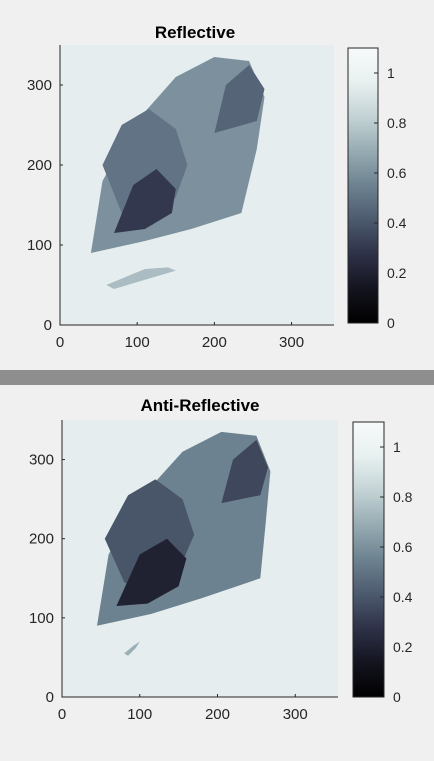 This screenshot has width=434, height=761. What do you see at coordinates (217, 377) in the screenshot?
I see `panel-separator` at bounding box center [217, 377].